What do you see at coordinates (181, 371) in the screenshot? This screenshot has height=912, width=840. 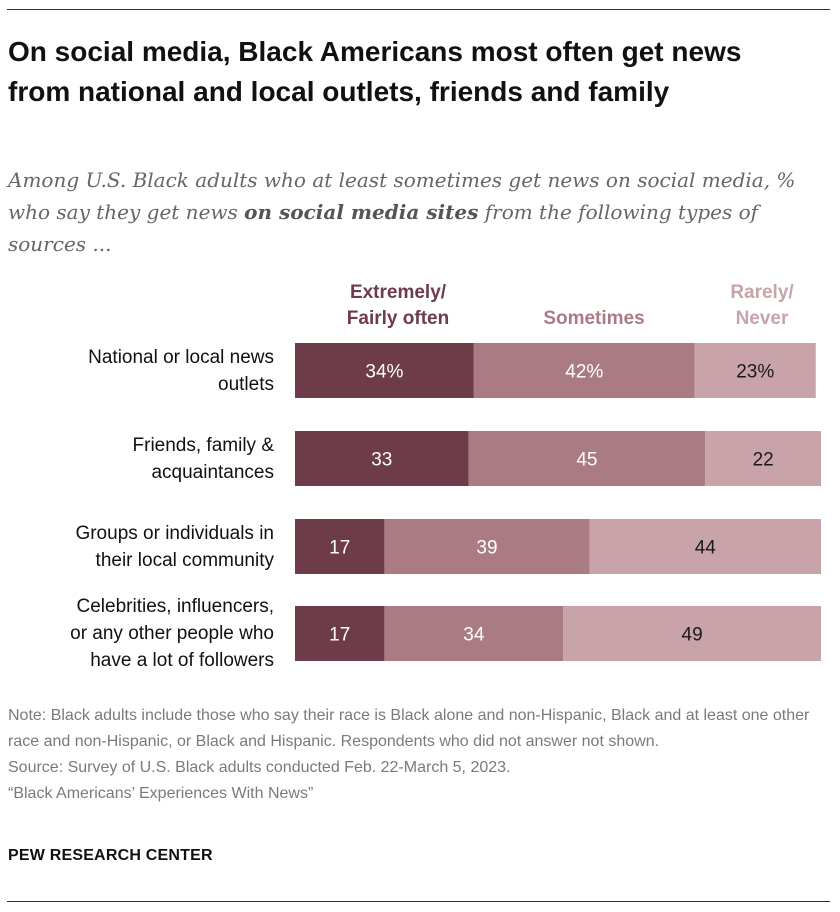 I see `category-label: National or local news outlets` at bounding box center [181, 371].